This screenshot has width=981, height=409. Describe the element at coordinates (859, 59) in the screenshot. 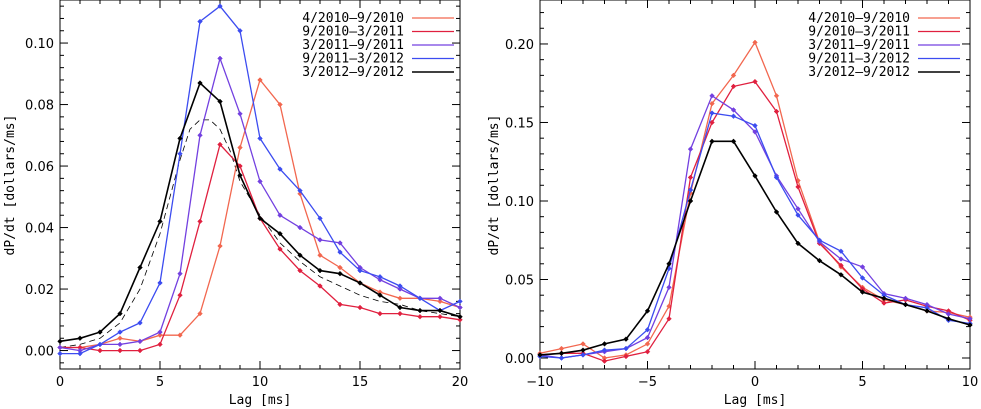

I see `right-legend-label: 9/2011–3/2012` at that location.